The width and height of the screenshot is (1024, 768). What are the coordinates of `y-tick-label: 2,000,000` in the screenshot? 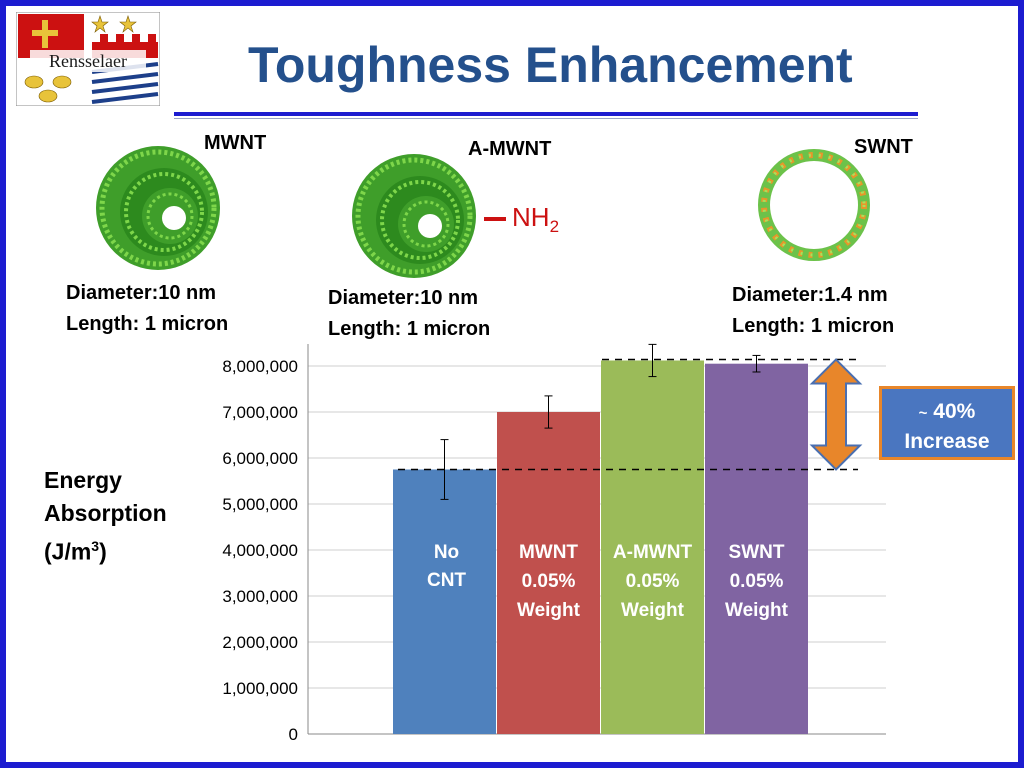 It's located at (260, 642).